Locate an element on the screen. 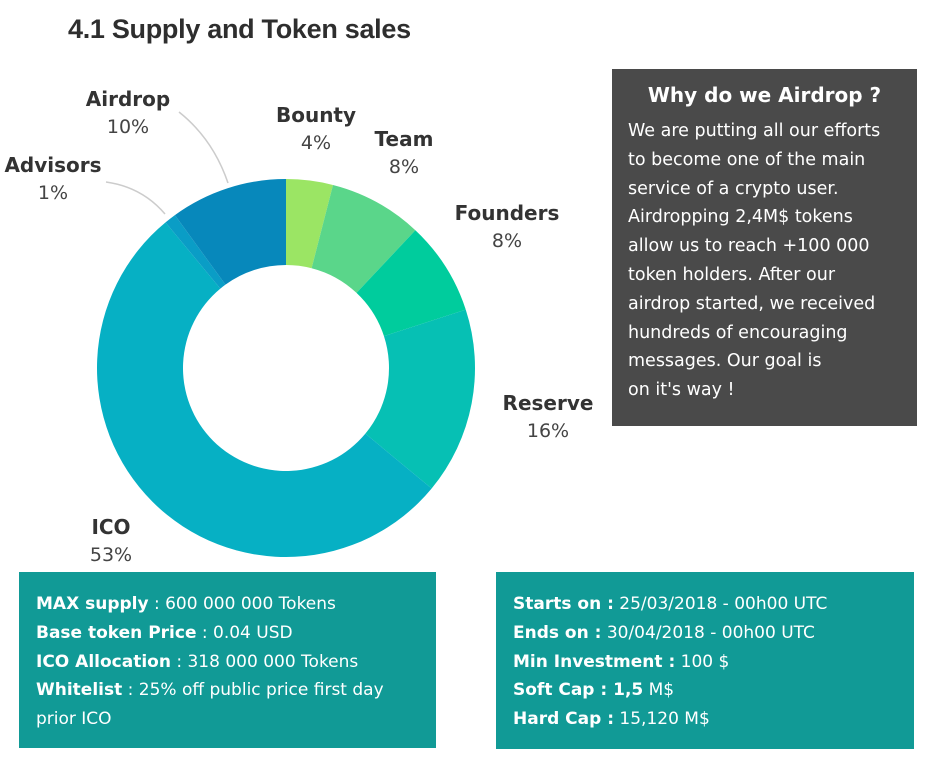  slice-label-reserve: Reserve 16% is located at coordinates (548, 418).